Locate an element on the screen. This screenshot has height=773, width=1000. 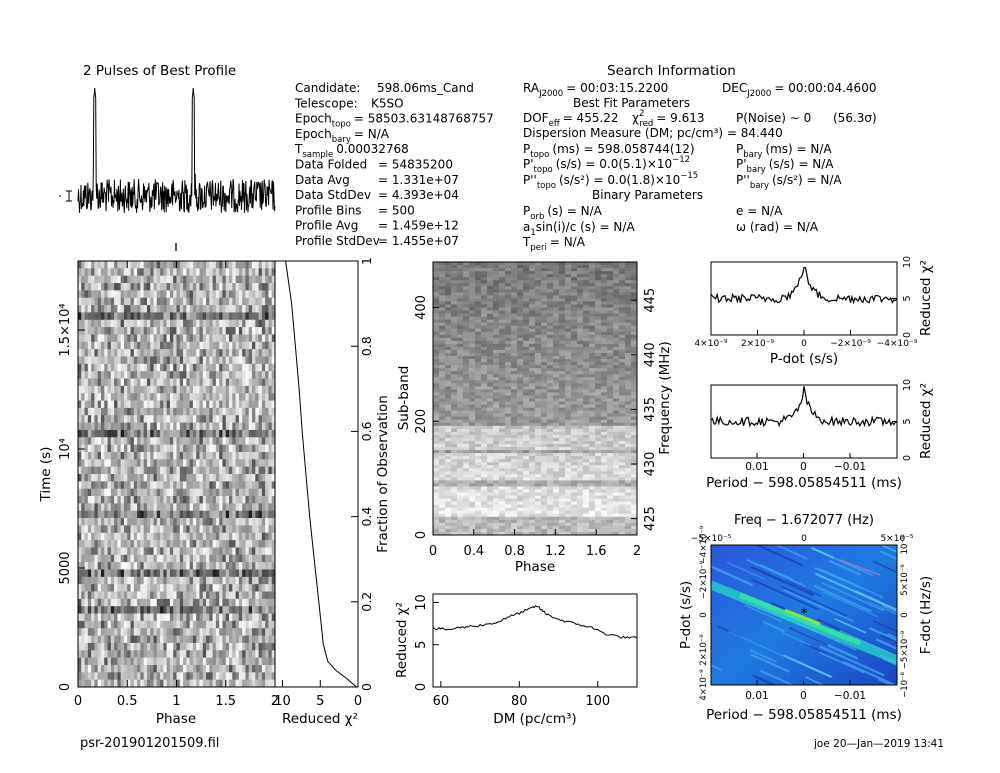
period-curve is located at coordinates (804, 407).